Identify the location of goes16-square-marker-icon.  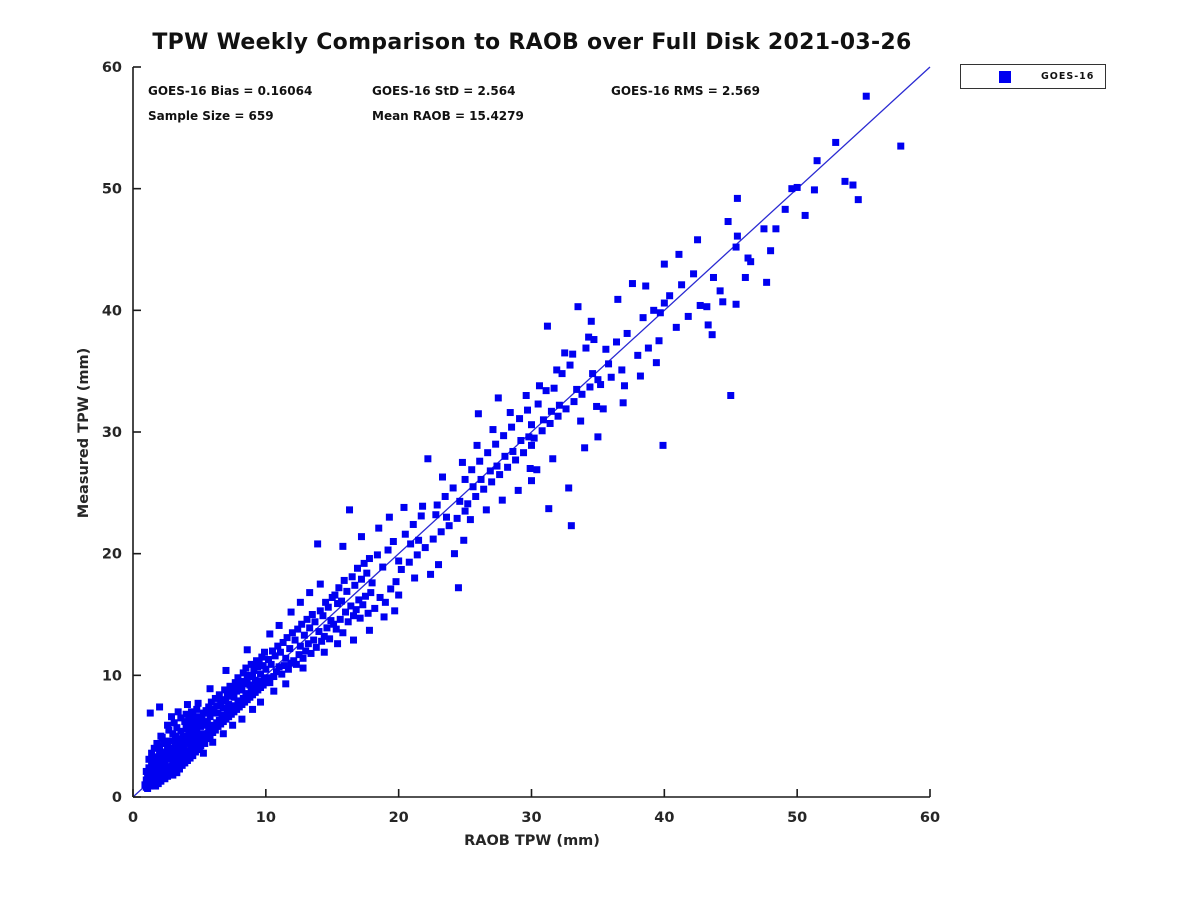
(1005, 76).